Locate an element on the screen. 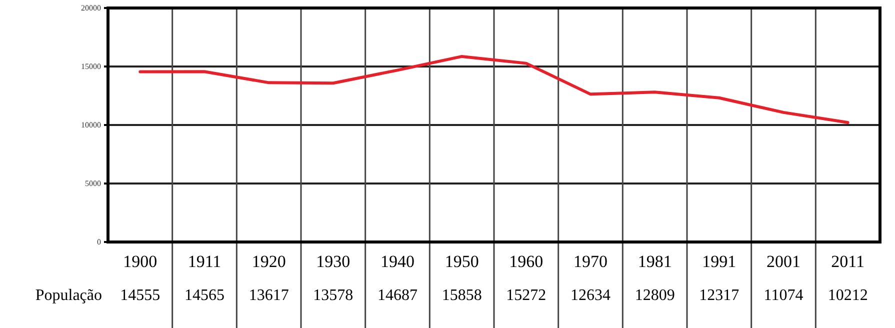 This screenshot has width=895, height=328. data-label: 14565 is located at coordinates (204, 295).